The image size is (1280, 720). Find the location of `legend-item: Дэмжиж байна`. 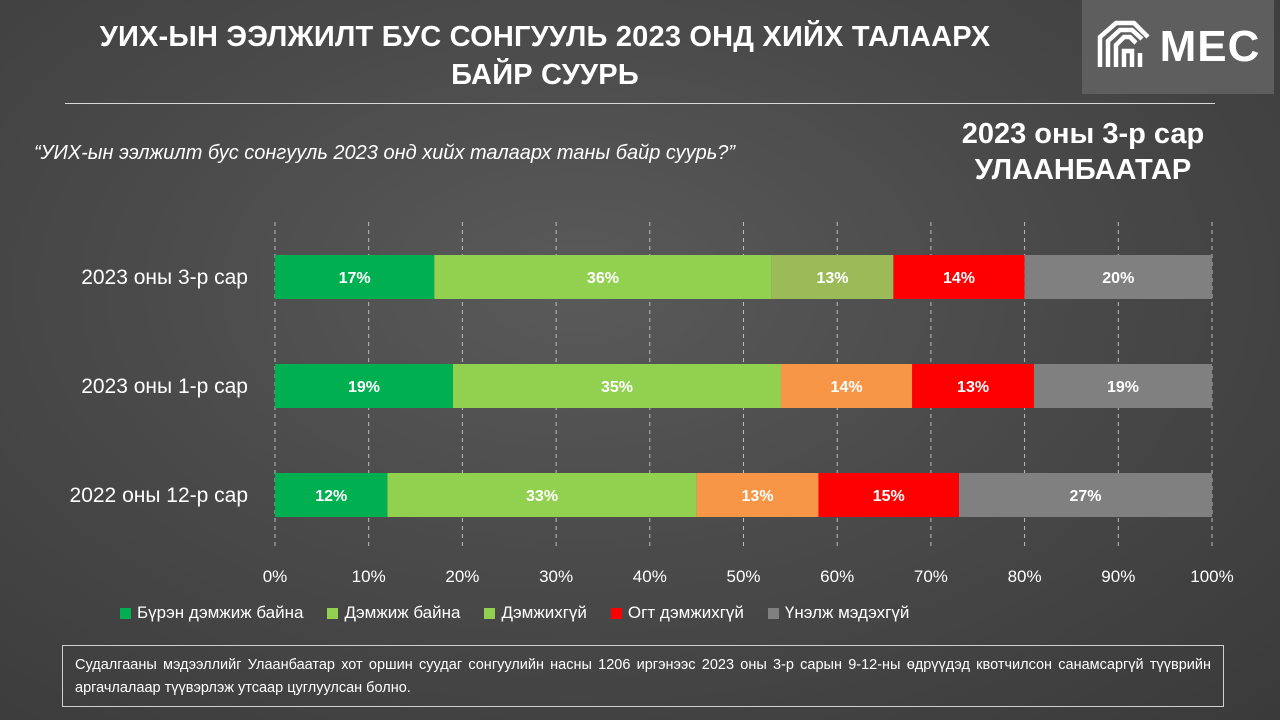

legend-item: Дэмжиж байна is located at coordinates (393, 613).